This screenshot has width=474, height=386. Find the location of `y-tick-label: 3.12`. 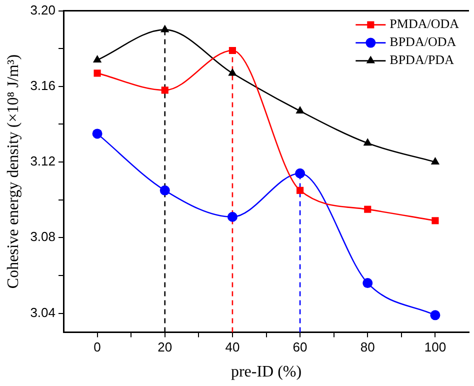

y-tick-label: 3.12 is located at coordinates (43, 161).